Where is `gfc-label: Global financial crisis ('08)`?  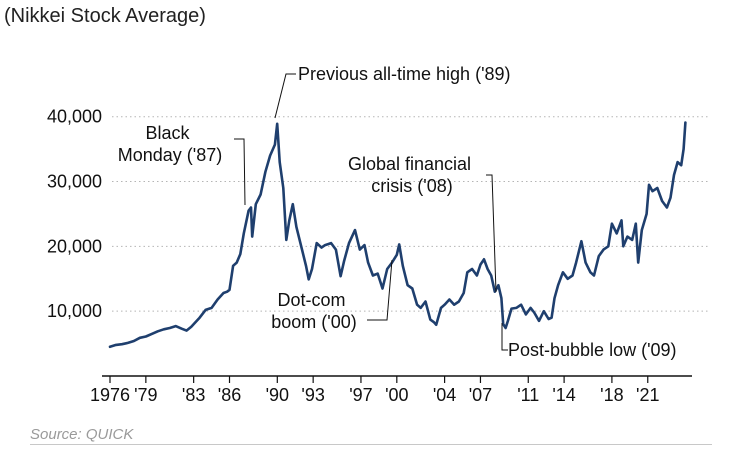 gfc-label: Global financial crisis ('08) is located at coordinates (412, 175).